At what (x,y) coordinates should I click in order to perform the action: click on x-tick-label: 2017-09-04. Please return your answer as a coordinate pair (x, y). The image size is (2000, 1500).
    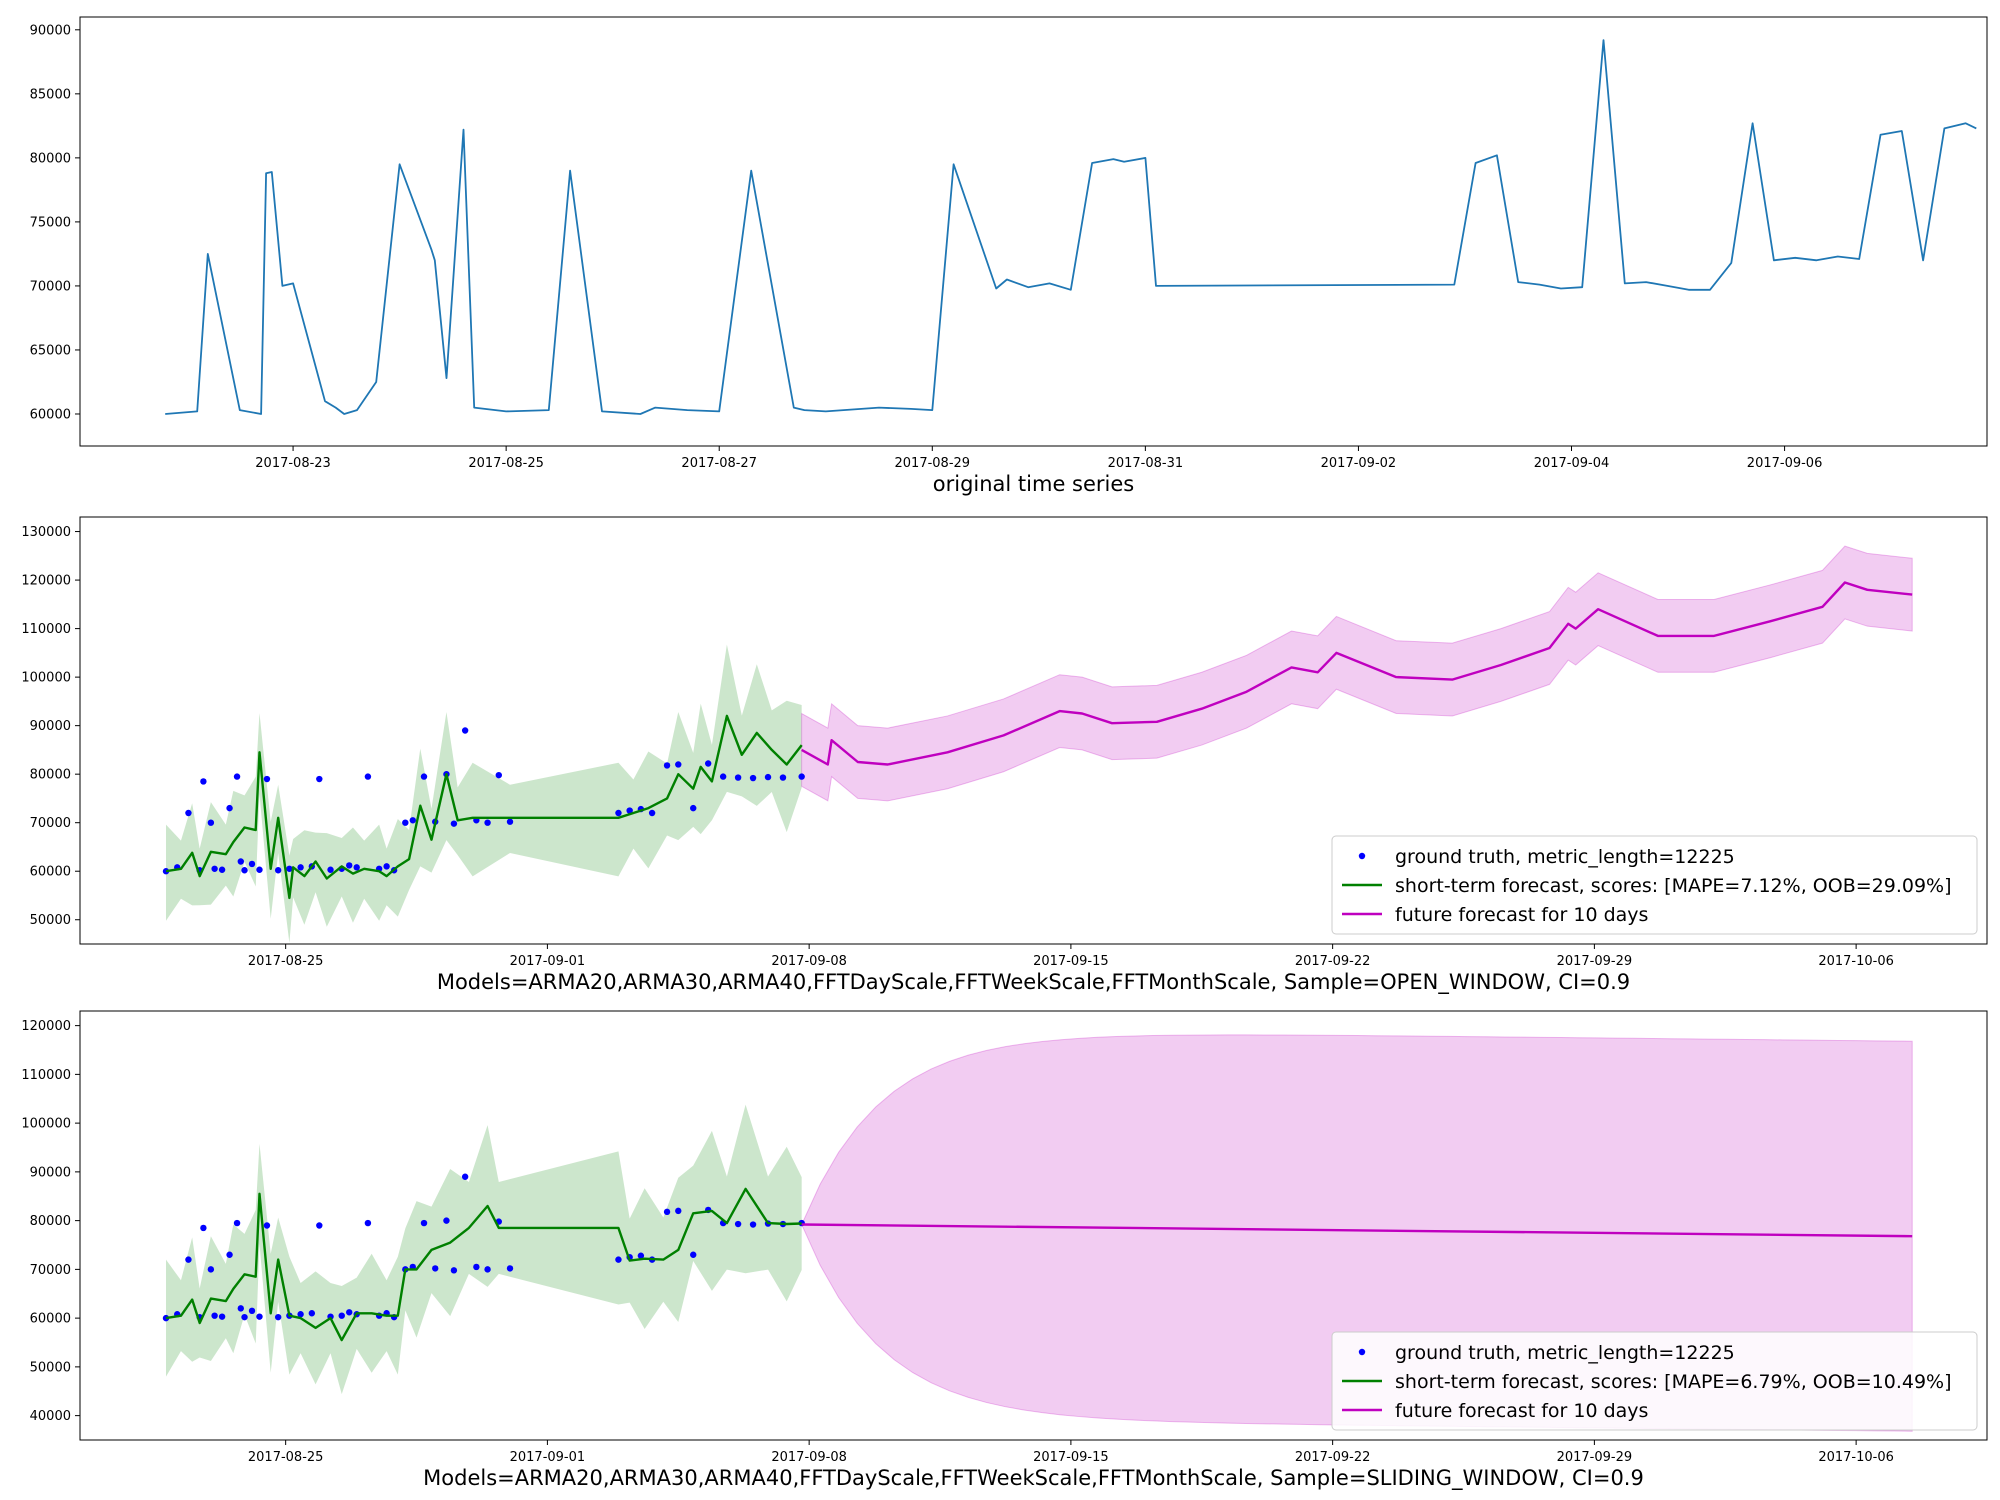
    Looking at the image, I should click on (1572, 463).